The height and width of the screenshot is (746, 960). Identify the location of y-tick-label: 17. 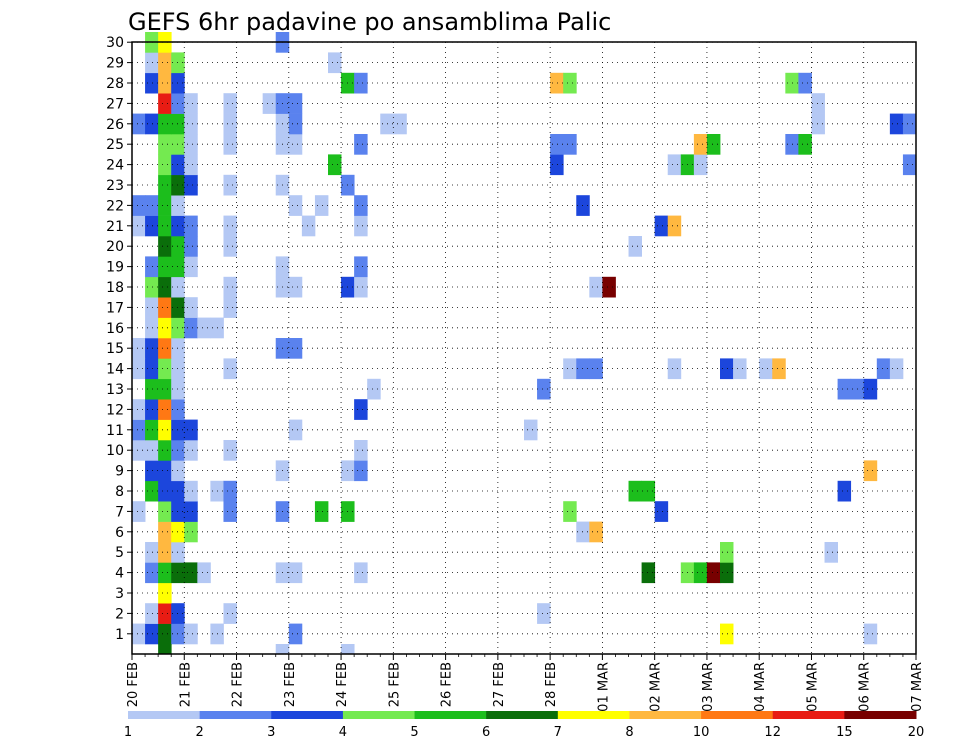
(115, 308).